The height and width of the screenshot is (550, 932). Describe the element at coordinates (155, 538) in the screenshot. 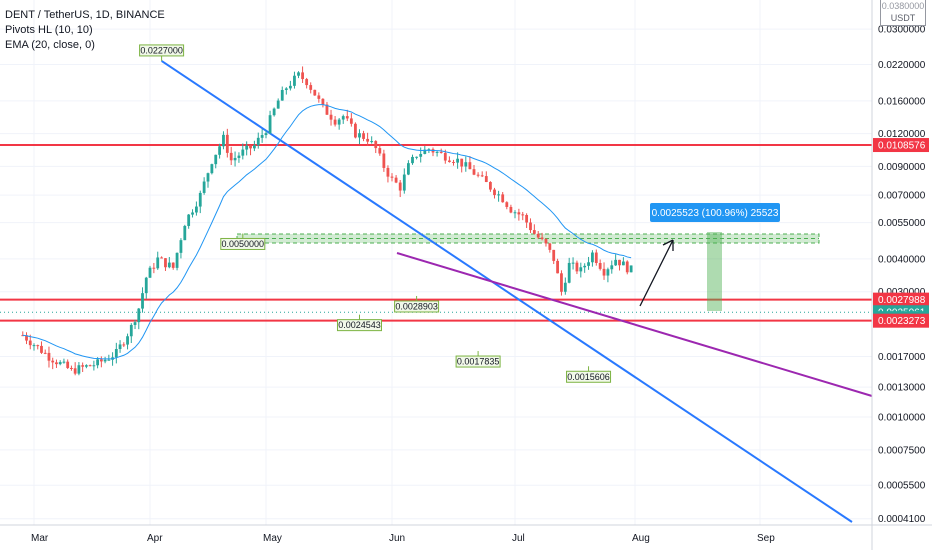

I see `time-tick-label: Apr` at that location.